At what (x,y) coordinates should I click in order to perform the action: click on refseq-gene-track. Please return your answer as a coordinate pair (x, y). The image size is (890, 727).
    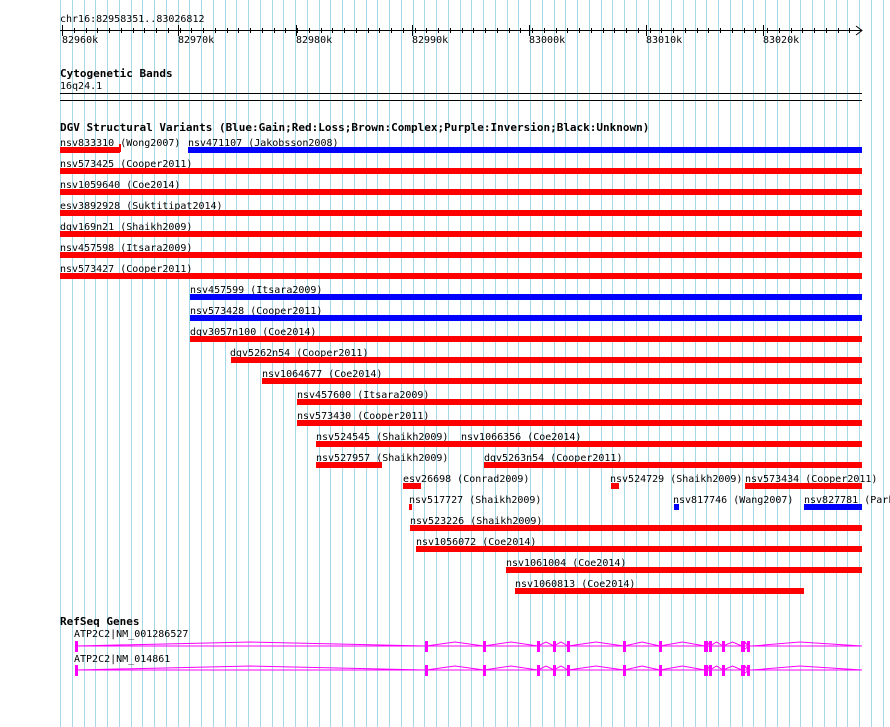
    Looking at the image, I should click on (445, 660).